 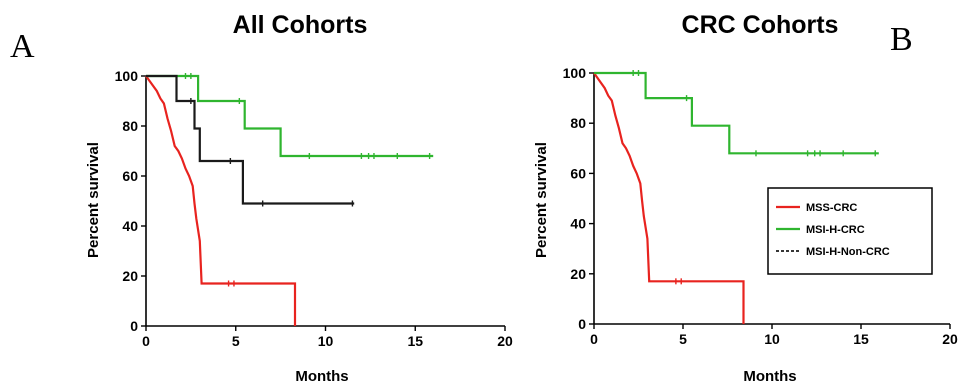 I want to click on legend-label-mss-crc: MSS-CRC, so click(x=831, y=208).